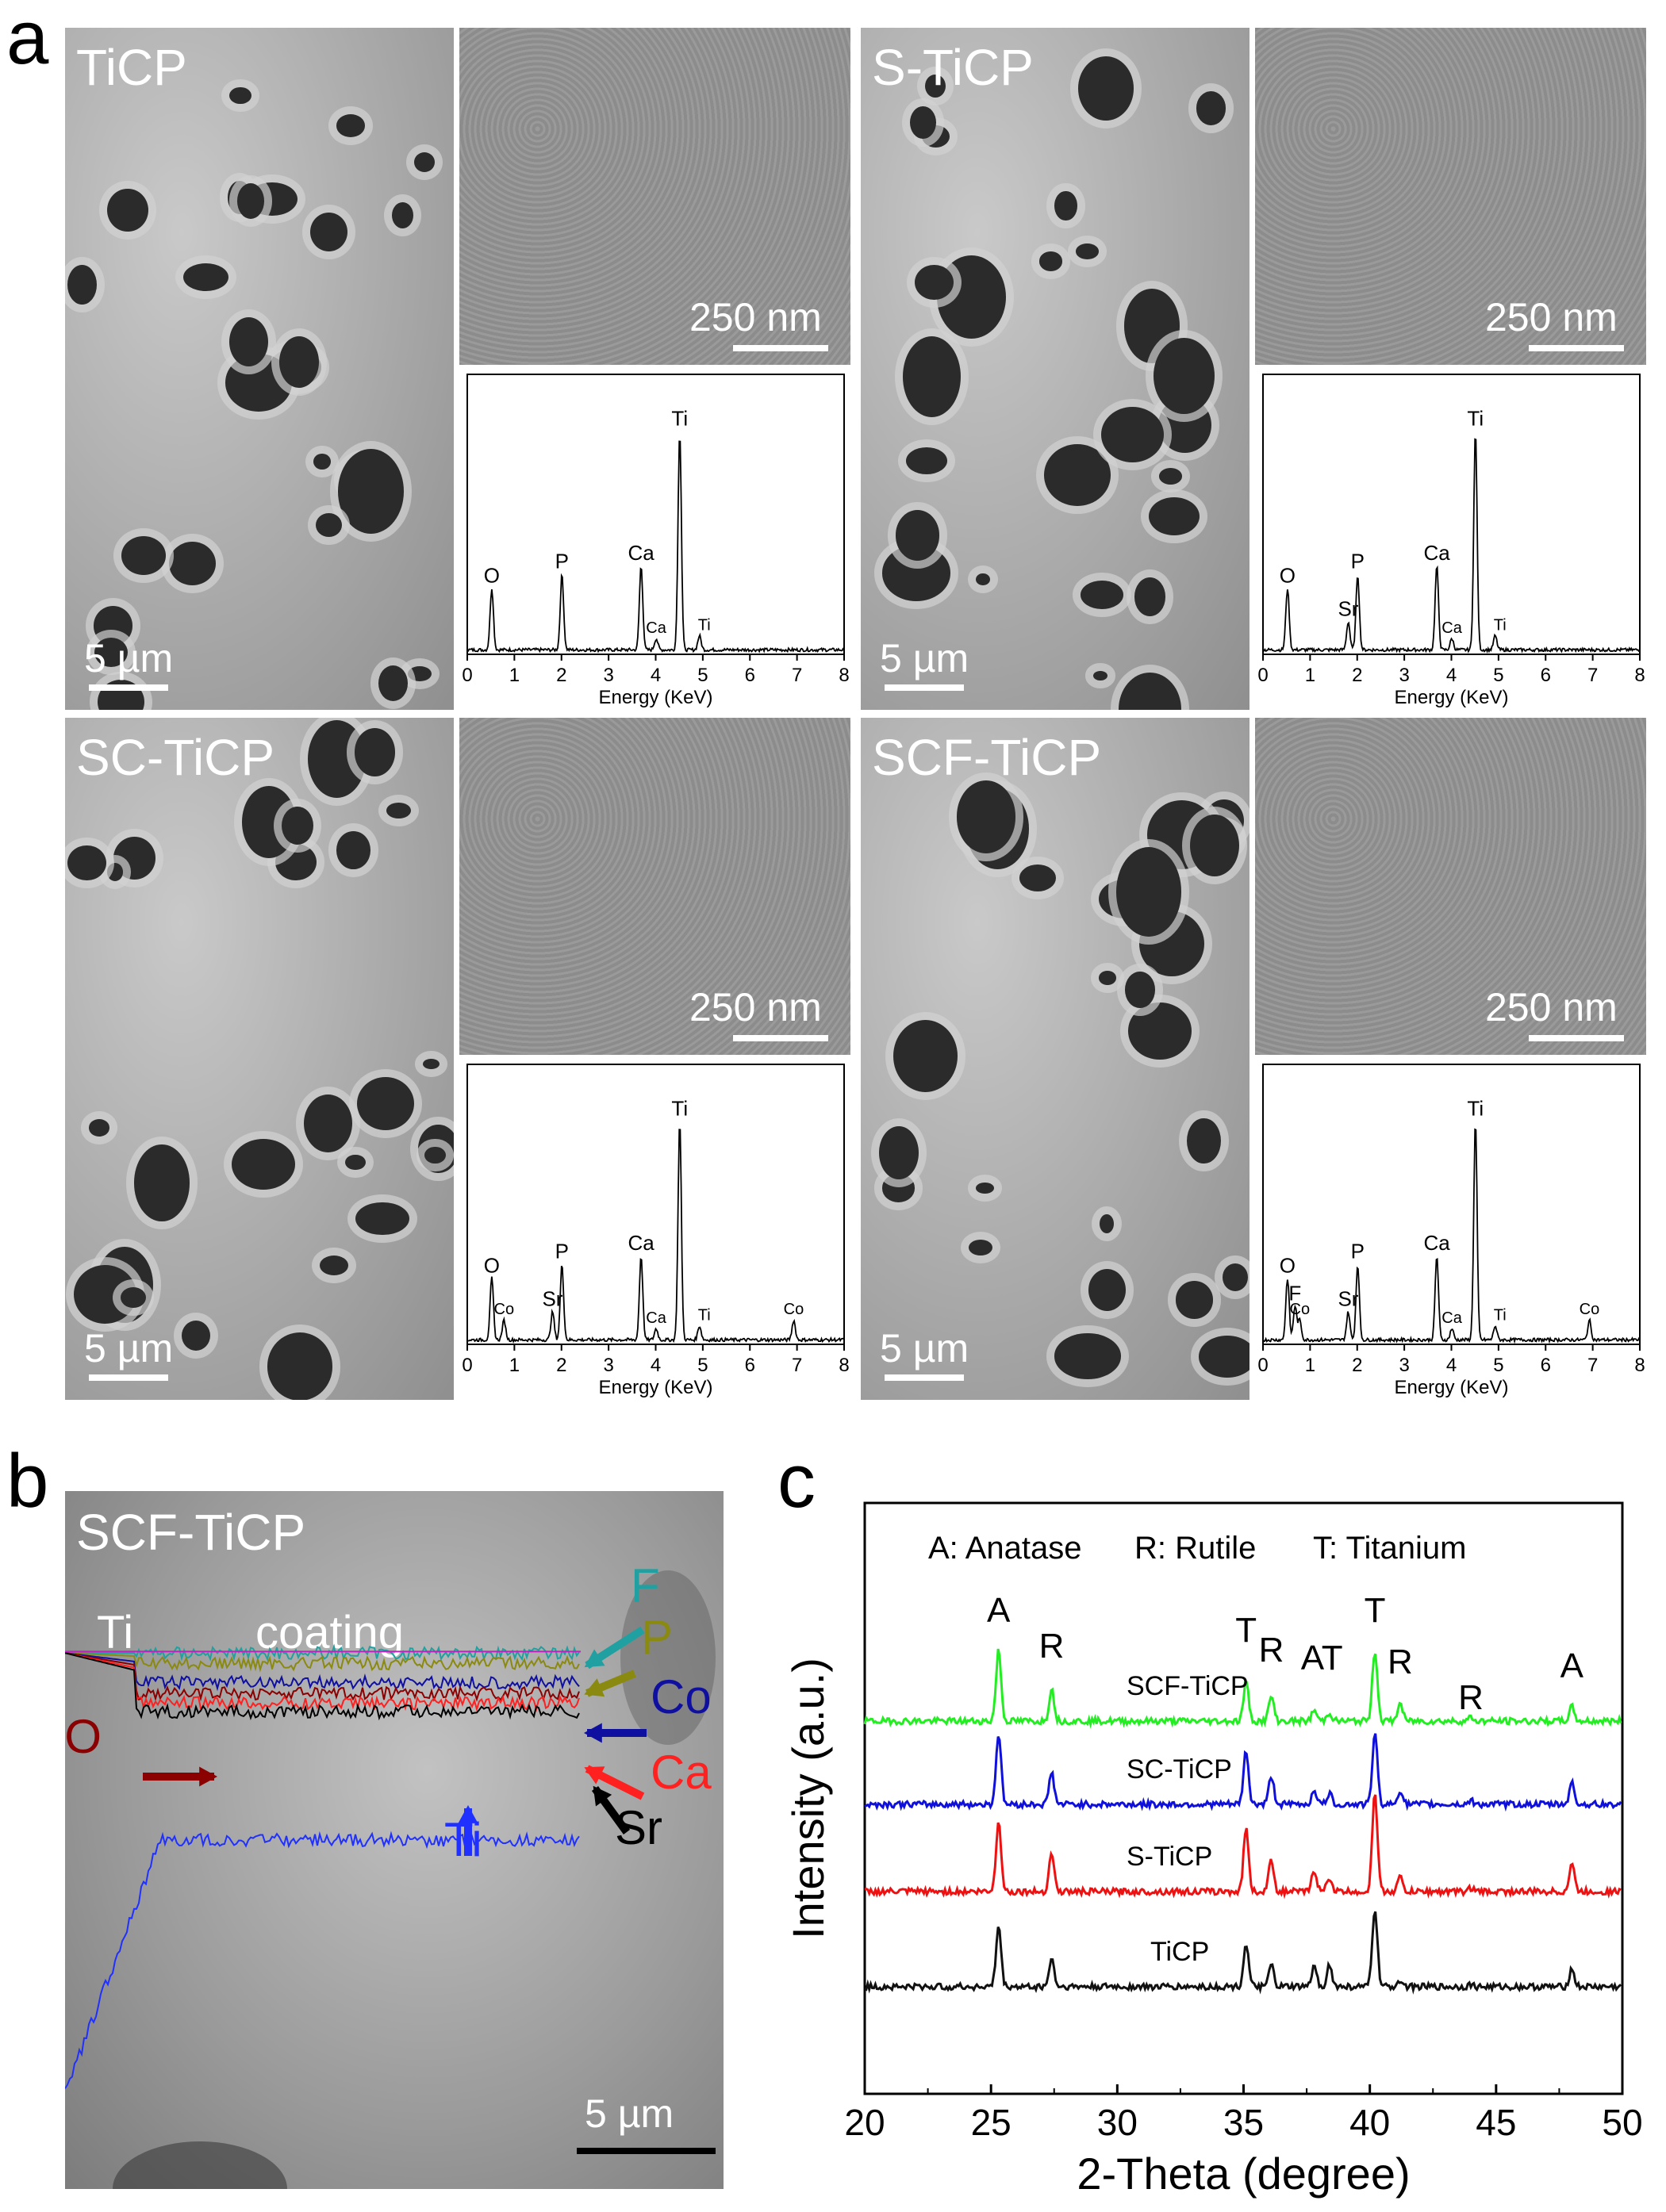 This screenshot has width=1666, height=2212. I want to click on low-mag-sem-image: S-TiCP 5 µm, so click(1055, 369).